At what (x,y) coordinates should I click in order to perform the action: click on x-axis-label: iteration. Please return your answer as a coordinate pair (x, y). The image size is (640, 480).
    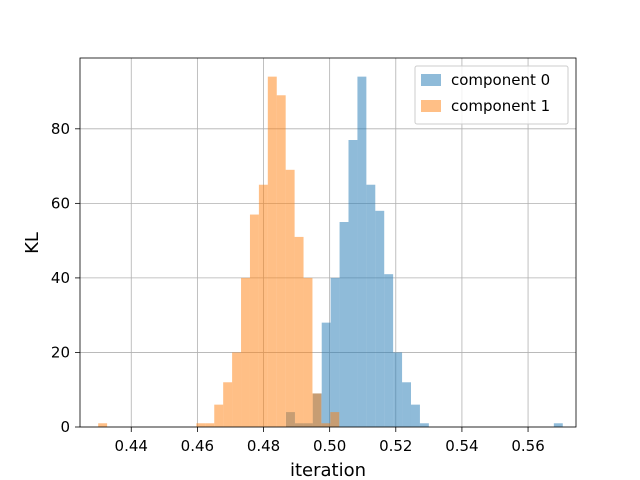
    Looking at the image, I should click on (328, 470).